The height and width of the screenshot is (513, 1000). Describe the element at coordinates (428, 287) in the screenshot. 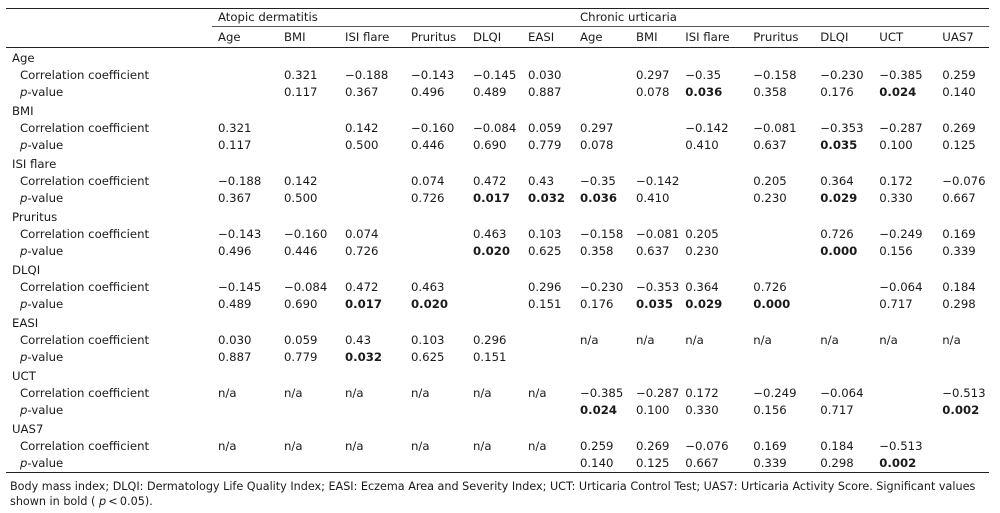

I see `coefficient-cell: 0.463` at that location.